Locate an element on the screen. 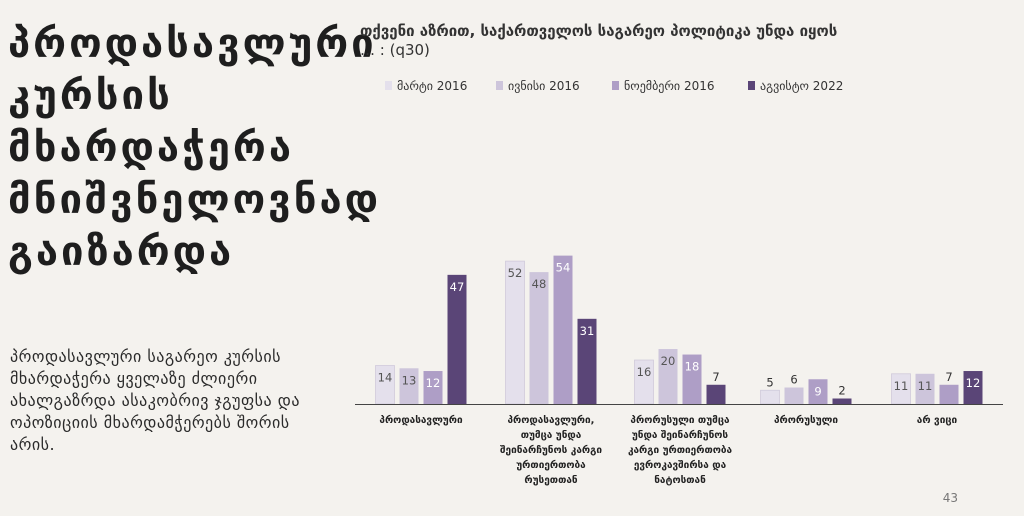 This screenshot has width=1024, height=516. data-label: 6 is located at coordinates (793, 380).